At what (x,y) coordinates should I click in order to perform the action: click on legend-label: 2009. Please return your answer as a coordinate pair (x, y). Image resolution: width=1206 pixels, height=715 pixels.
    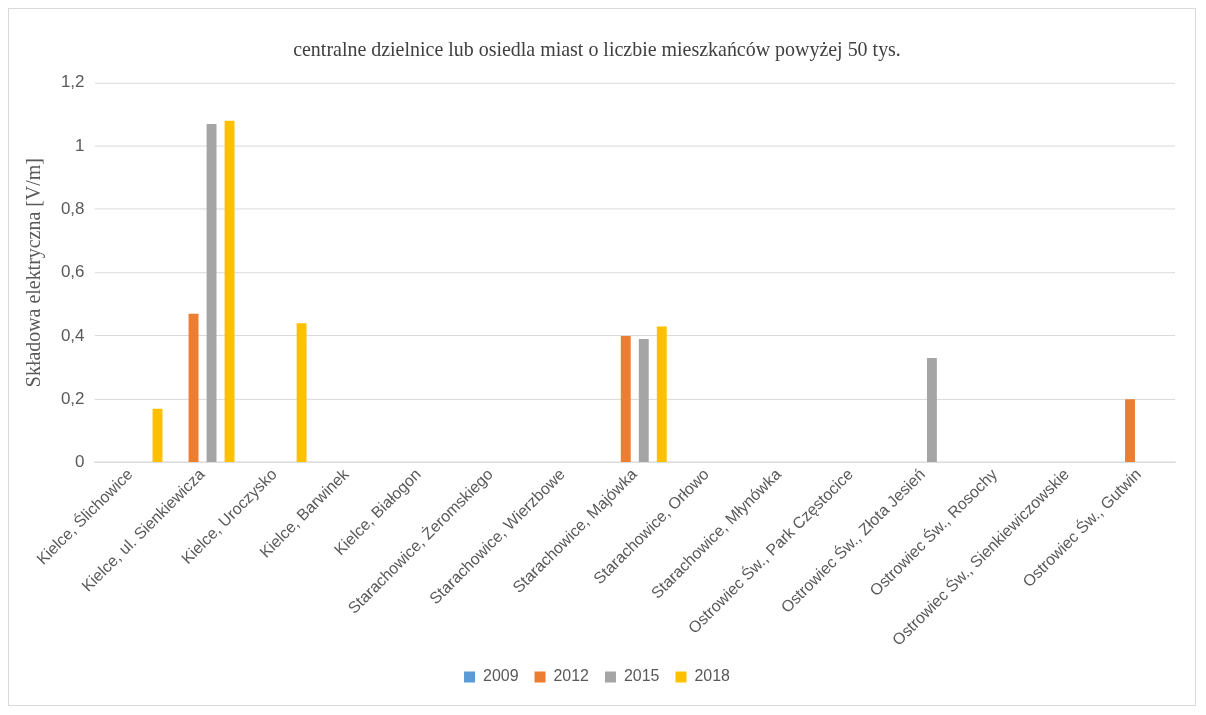
    Looking at the image, I should click on (501, 676).